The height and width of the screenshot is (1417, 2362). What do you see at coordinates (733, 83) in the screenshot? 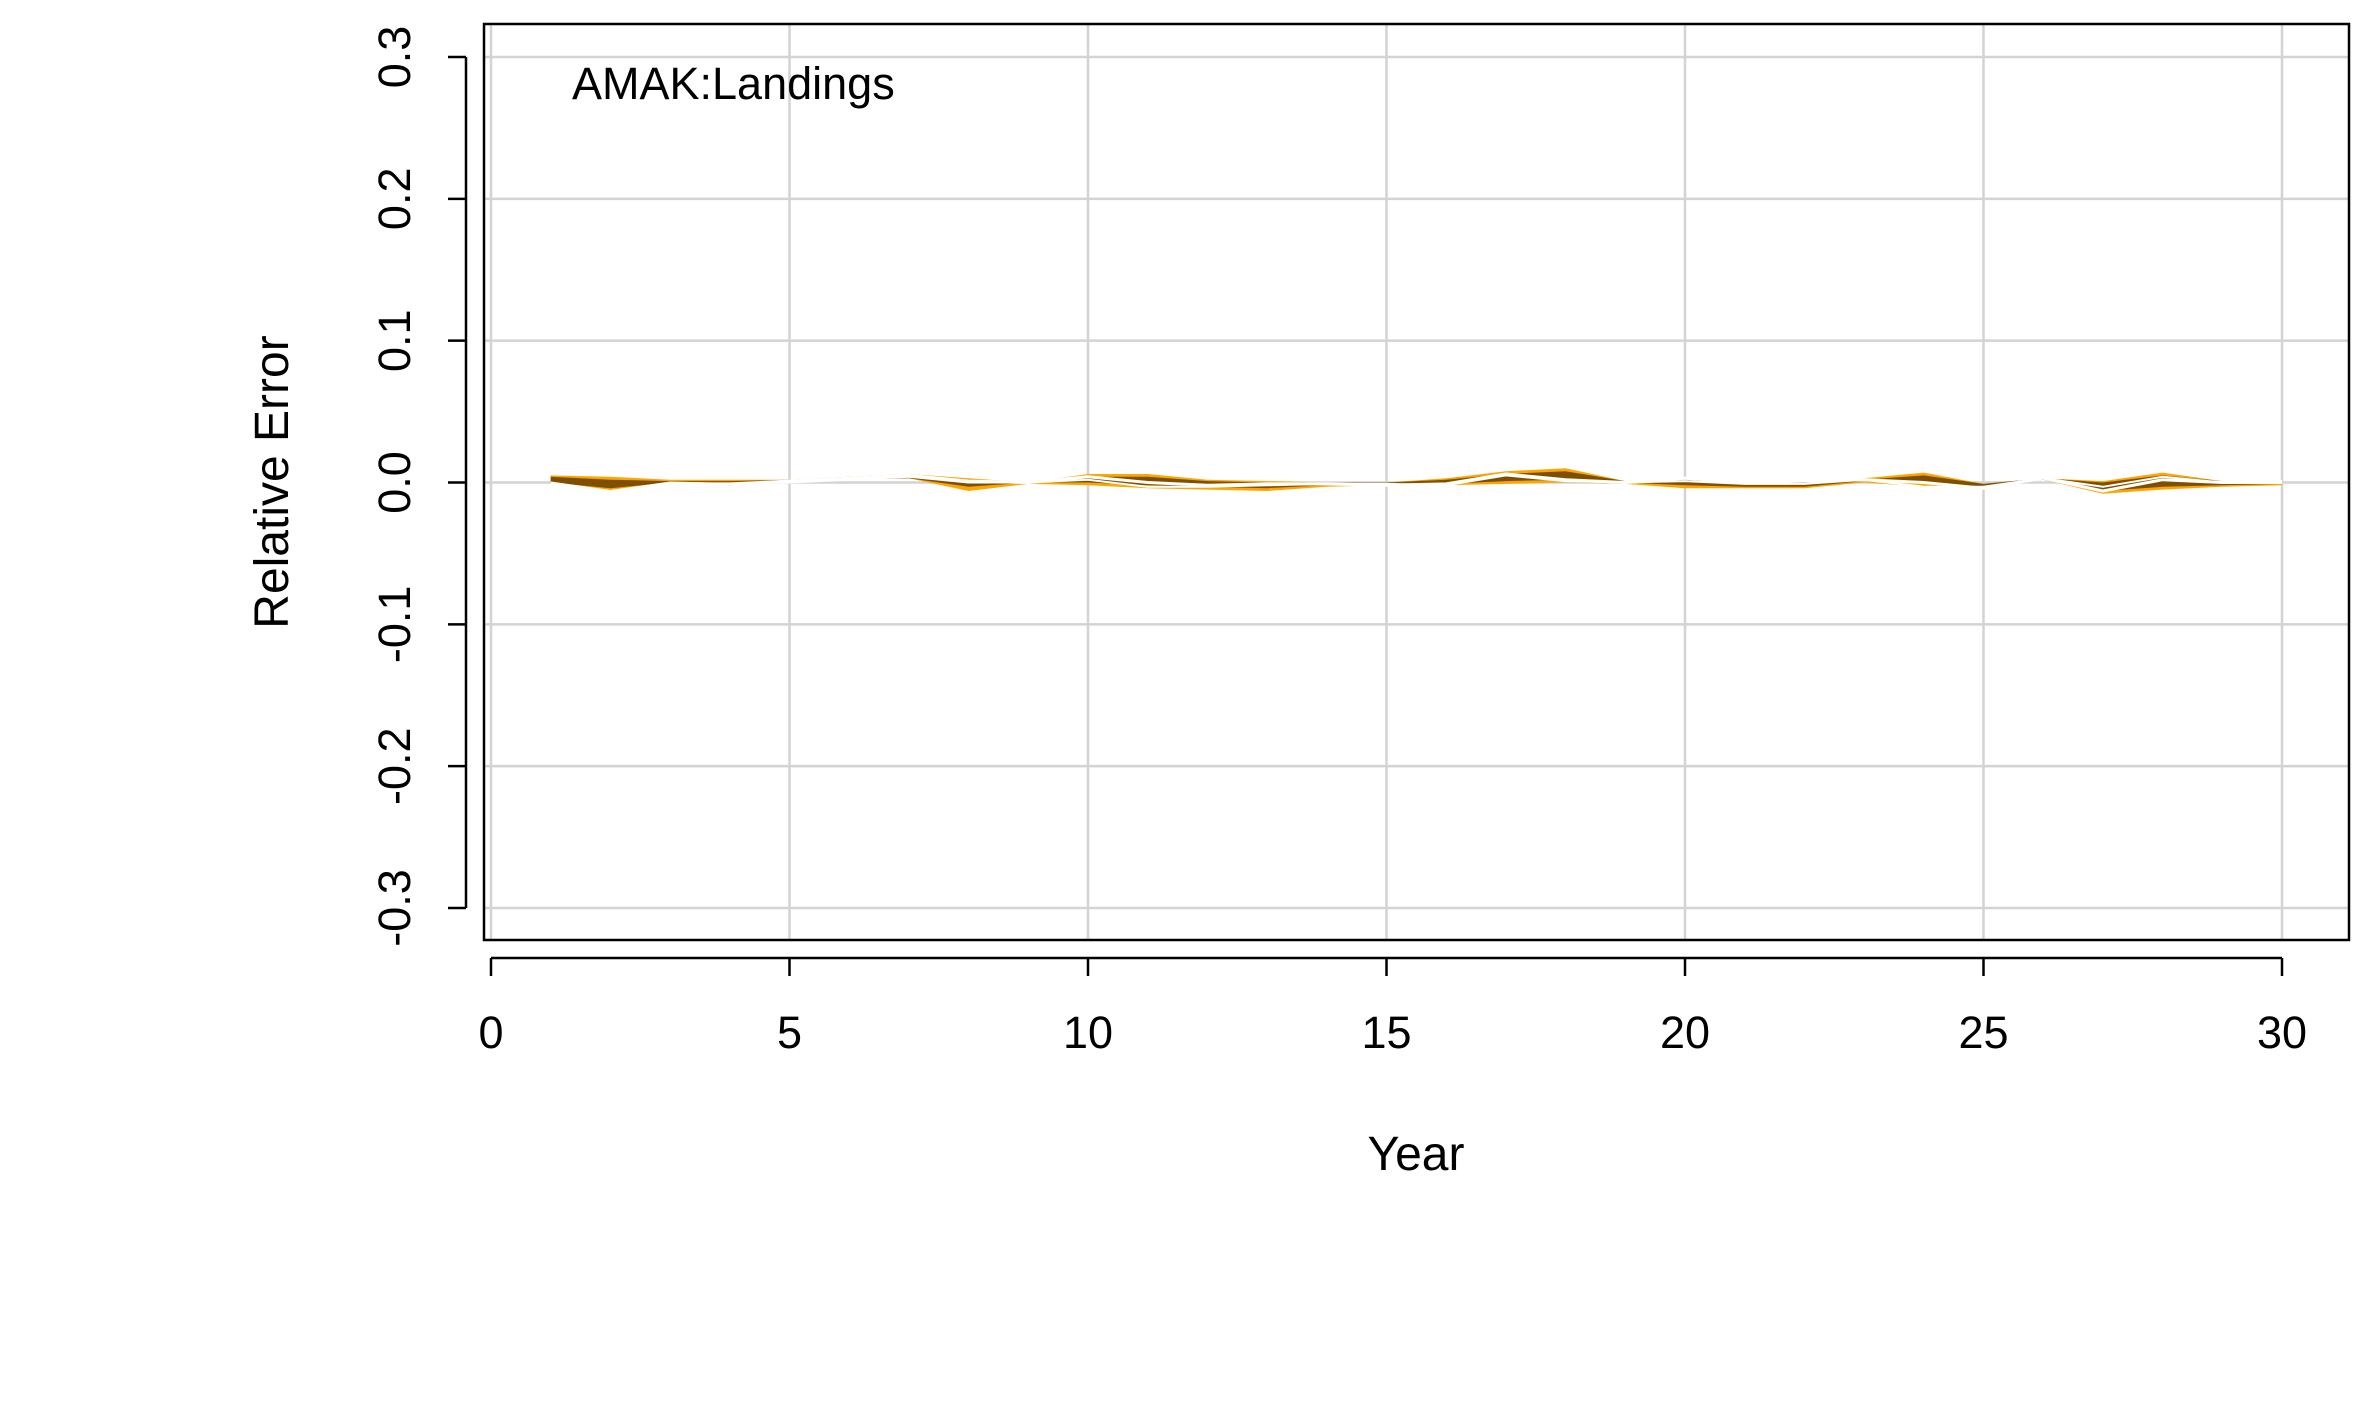
I see `panel-annotation: AMAK:Landings` at bounding box center [733, 83].